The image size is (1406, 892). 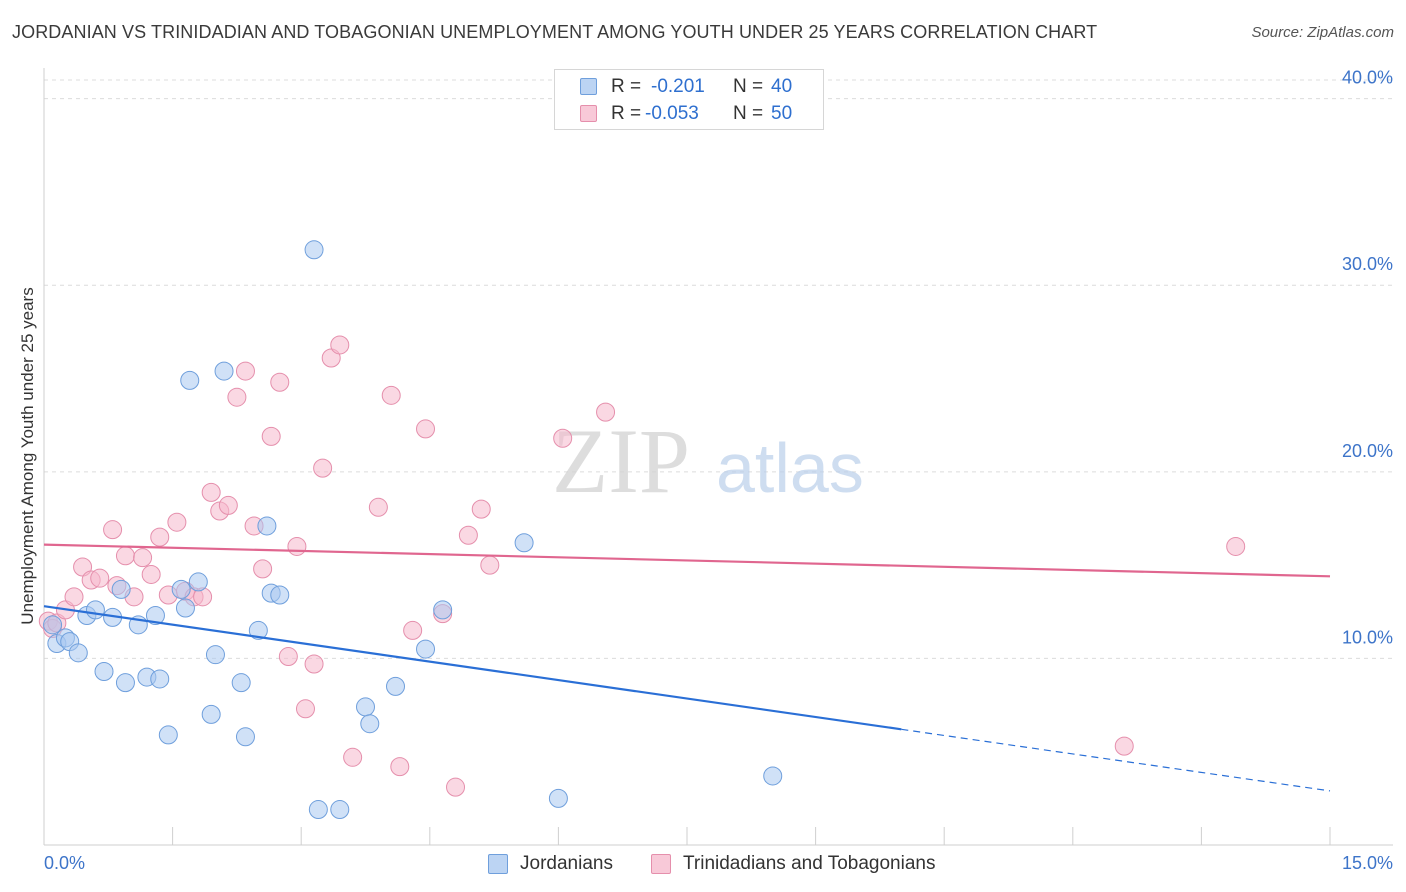 I want to click on y-tick-labels: 10.0% 20.0% 30.0% 40.0%, so click(x=1367, y=358).